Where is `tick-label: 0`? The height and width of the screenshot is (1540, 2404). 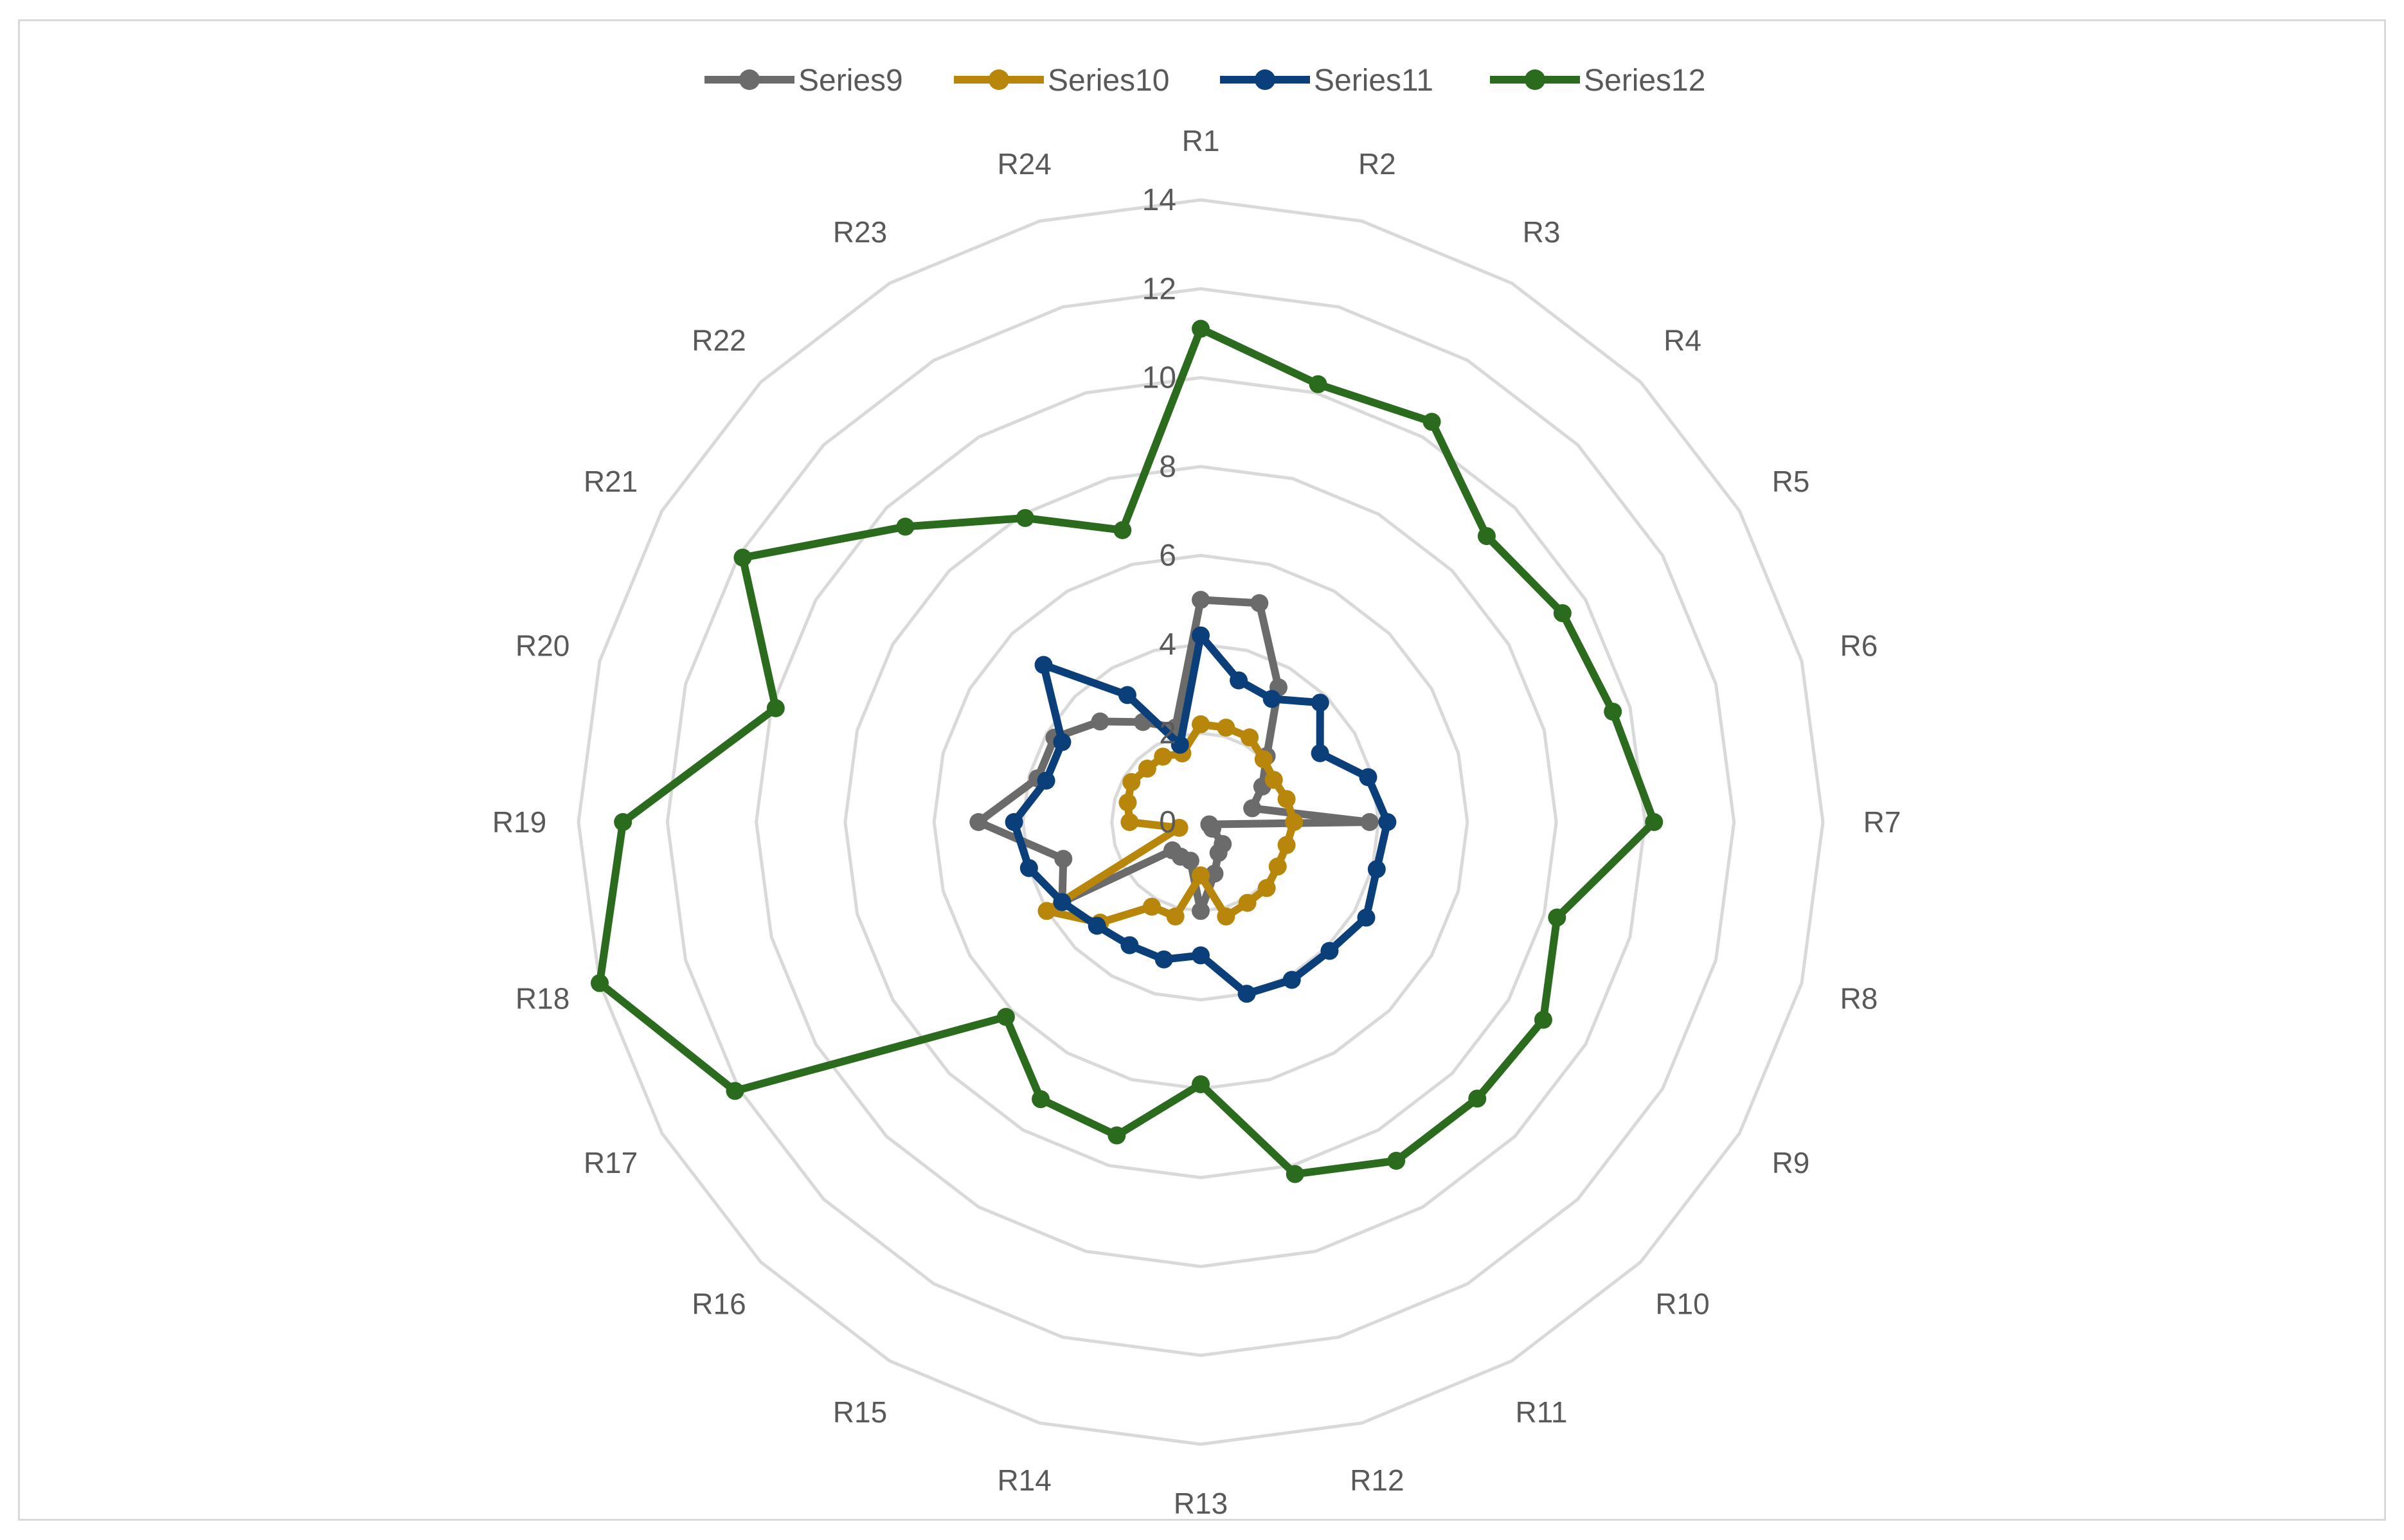
tick-label: 0 is located at coordinates (1167, 822).